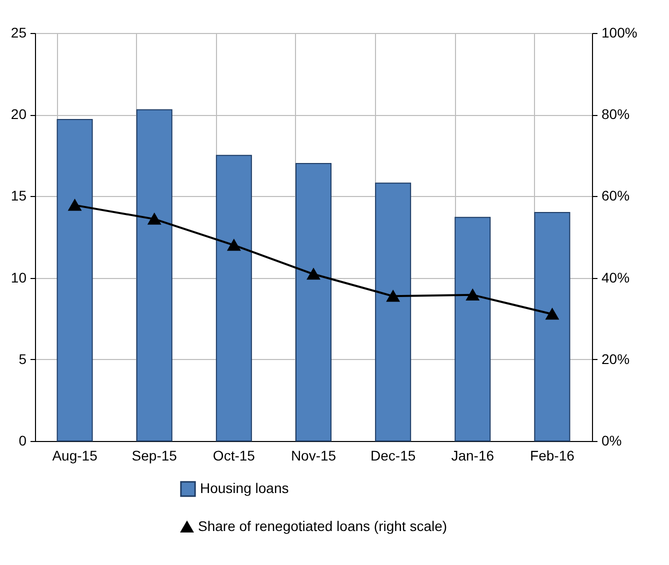  I want to click on x-tick-label: Feb-16, so click(552, 456).